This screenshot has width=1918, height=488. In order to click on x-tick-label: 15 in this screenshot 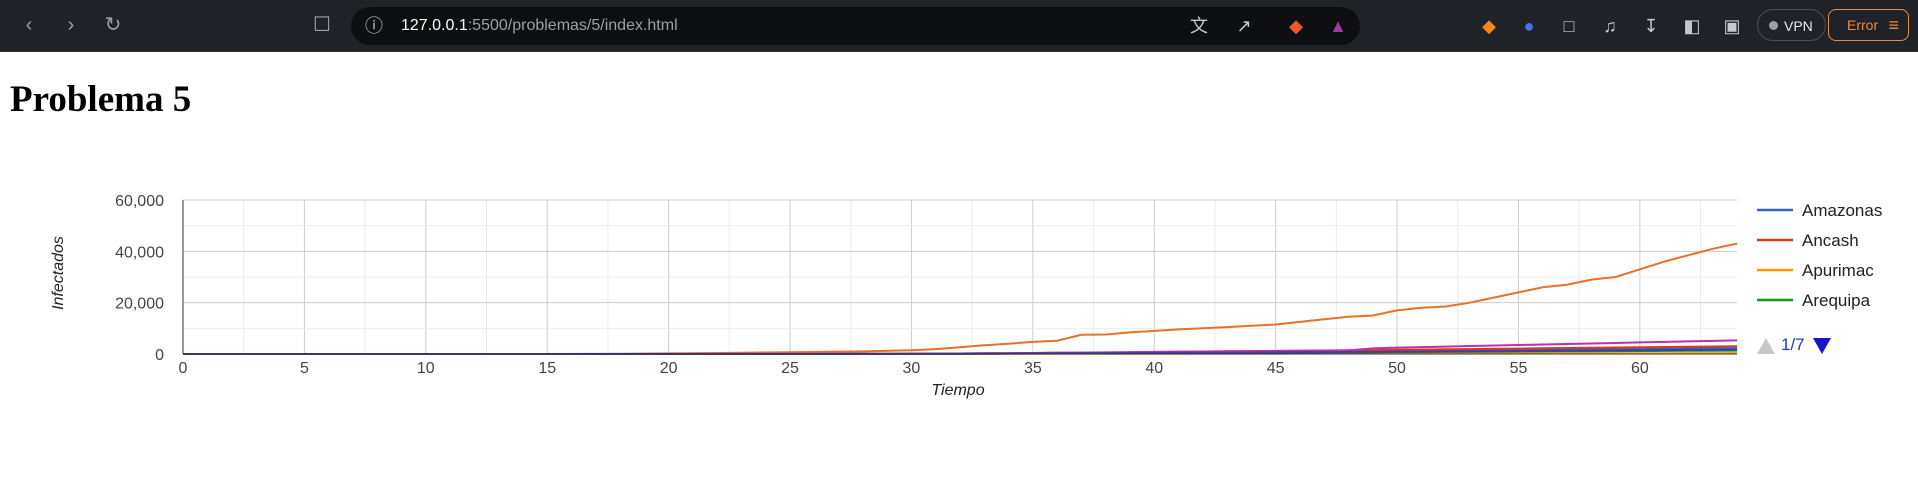, I will do `click(547, 368)`.